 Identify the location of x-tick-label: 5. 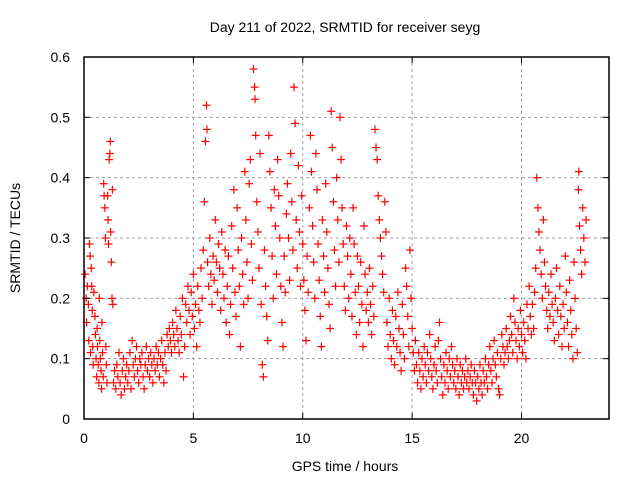
(193, 438).